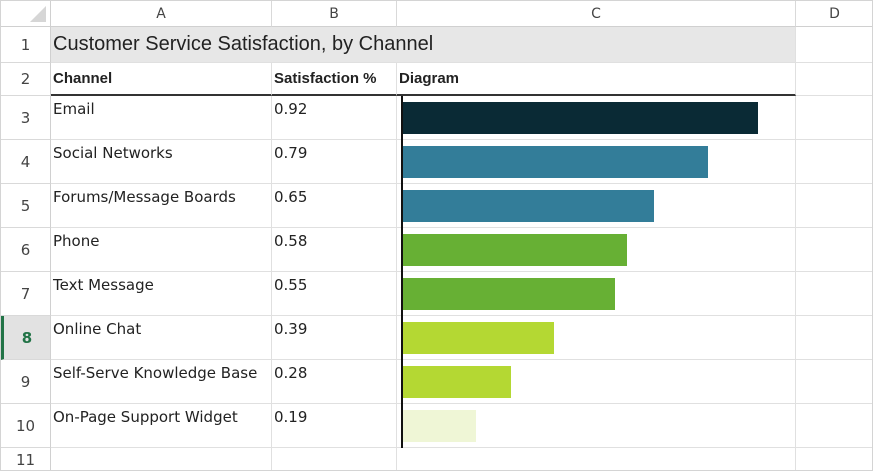  Describe the element at coordinates (161, 426) in the screenshot. I see `channel-cell: On-Page Support Widget` at that location.